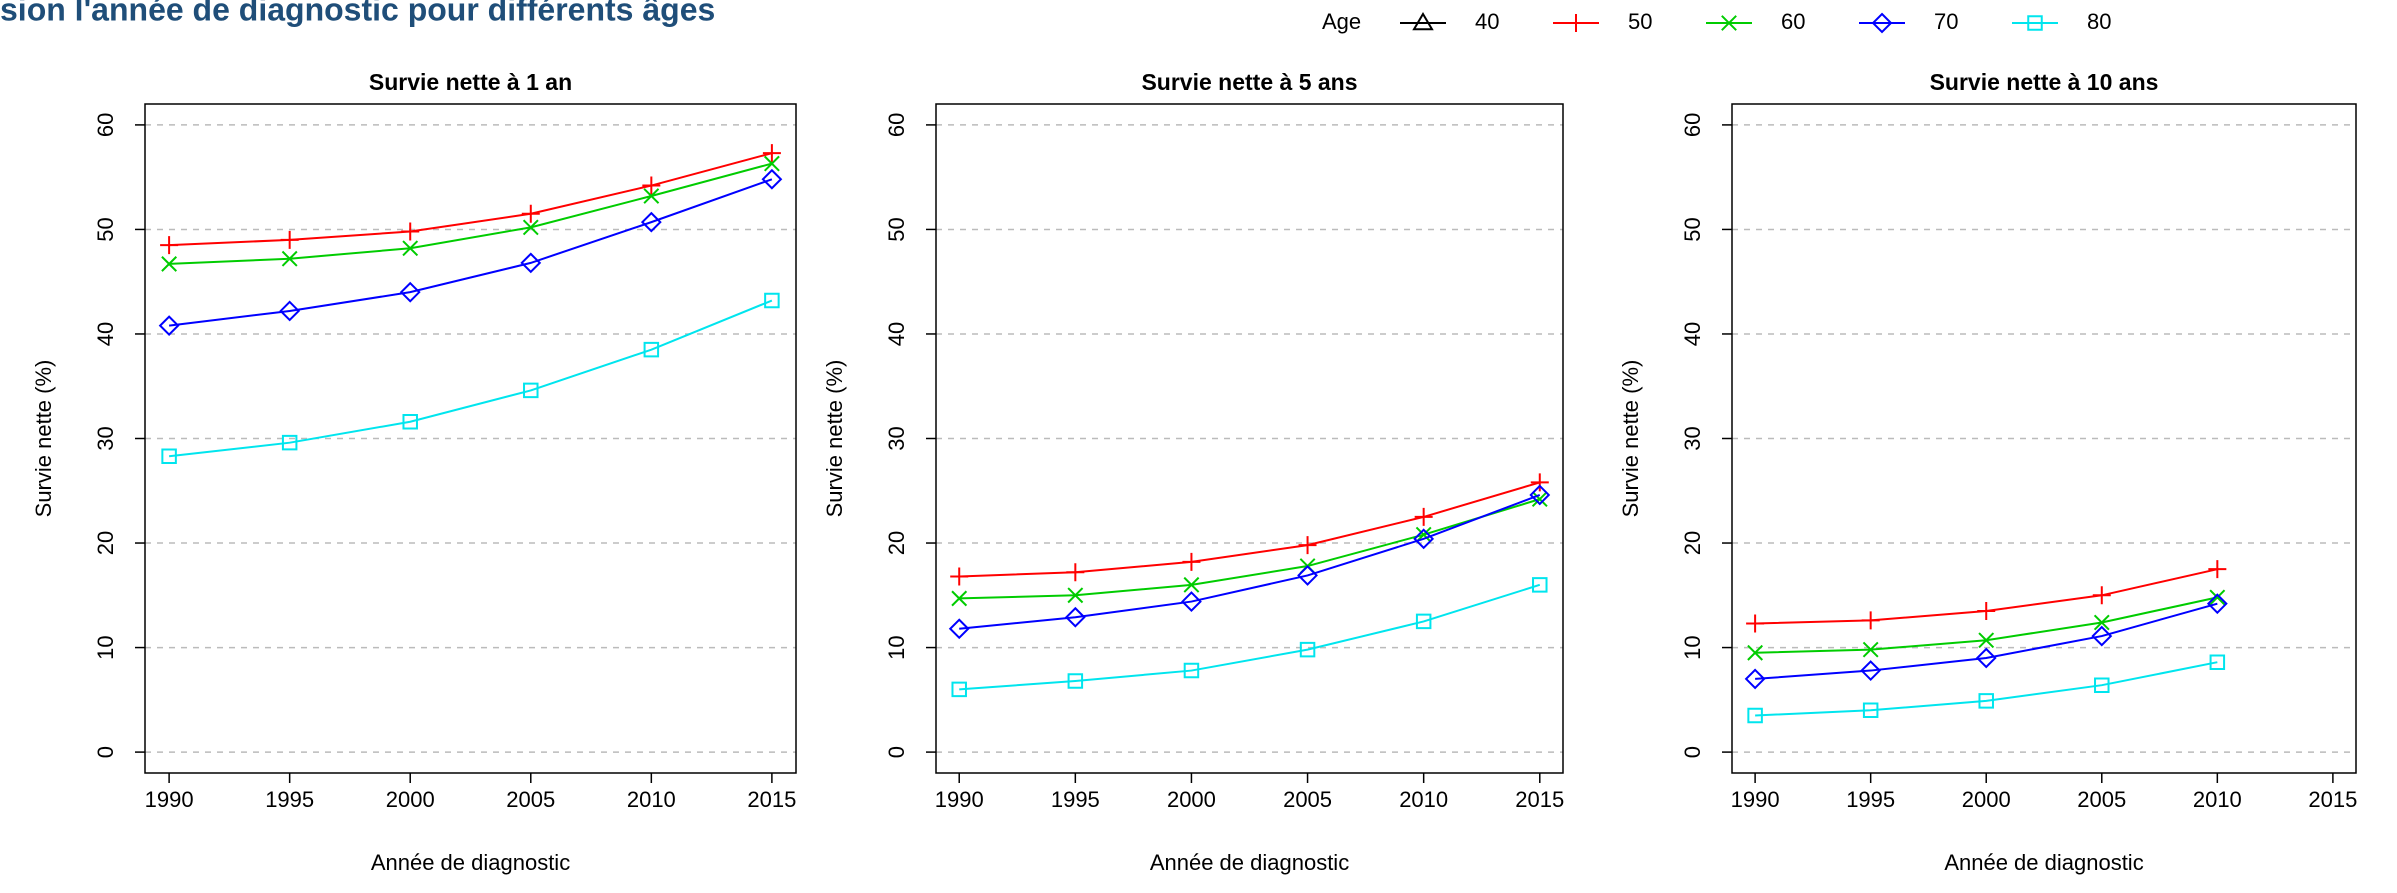 Image resolution: width=2397 pixels, height=893 pixels. I want to click on legend-label: 40, so click(1487, 21).